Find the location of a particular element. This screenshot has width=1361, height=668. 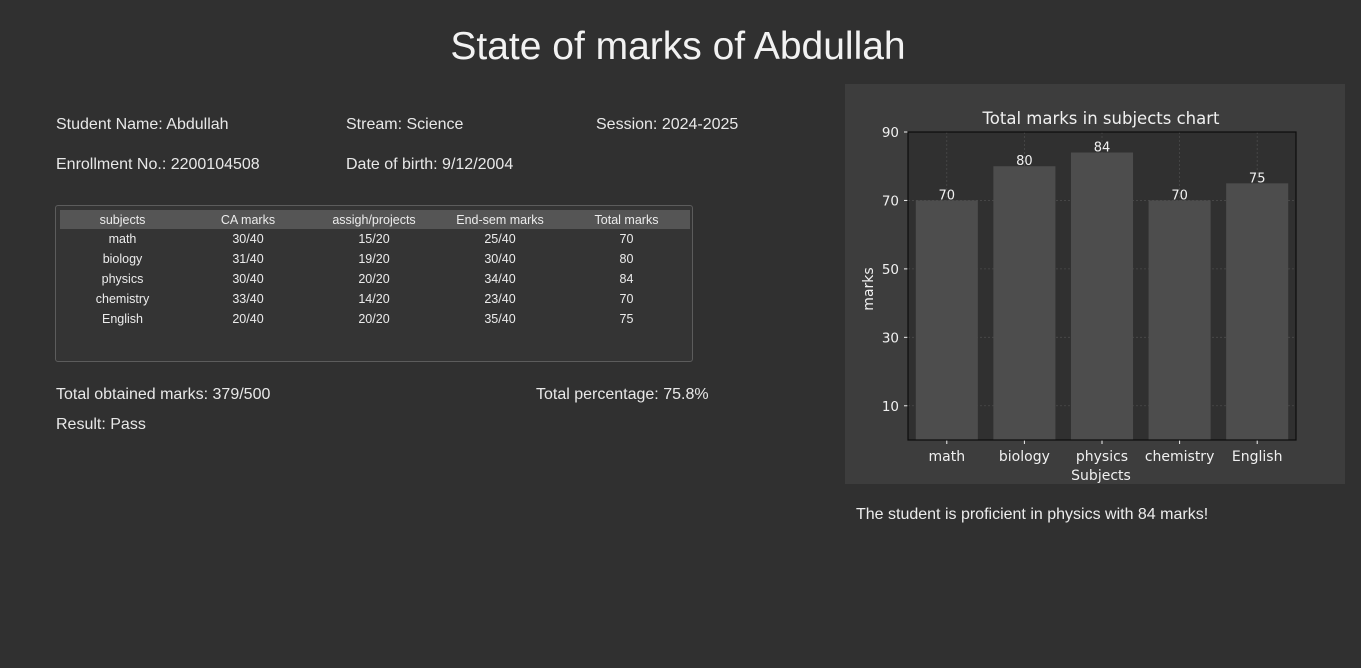

chart-x-tick-label-chemistry: chemistry is located at coordinates (1180, 457).